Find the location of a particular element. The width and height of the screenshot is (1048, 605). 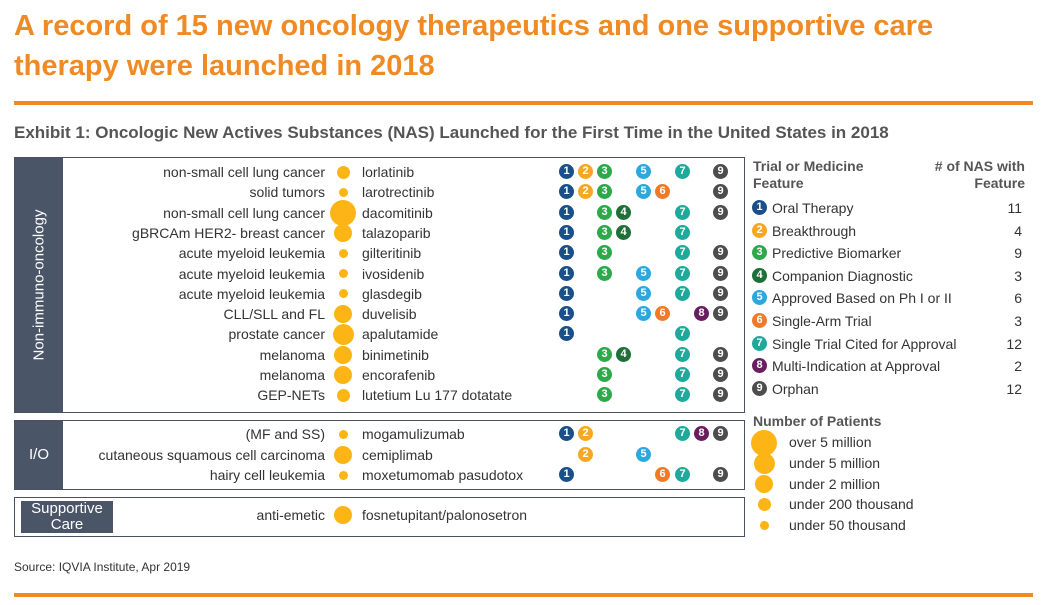

legend-label: Oral Therapy is located at coordinates (813, 208).